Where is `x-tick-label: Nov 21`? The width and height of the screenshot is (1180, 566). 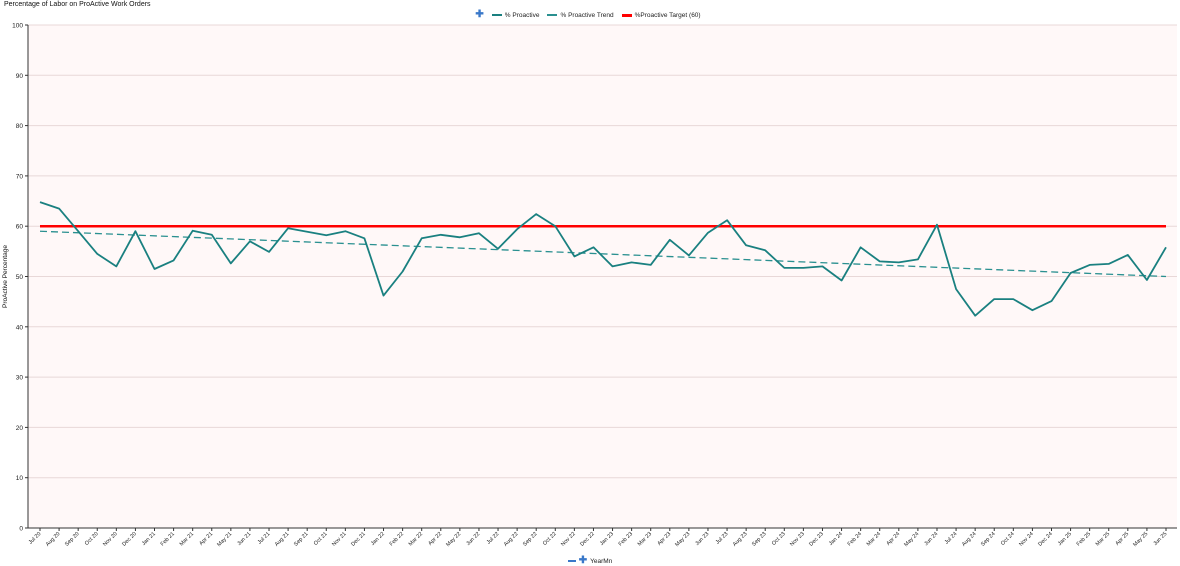
x-tick-label: Nov 21 is located at coordinates (339, 539).